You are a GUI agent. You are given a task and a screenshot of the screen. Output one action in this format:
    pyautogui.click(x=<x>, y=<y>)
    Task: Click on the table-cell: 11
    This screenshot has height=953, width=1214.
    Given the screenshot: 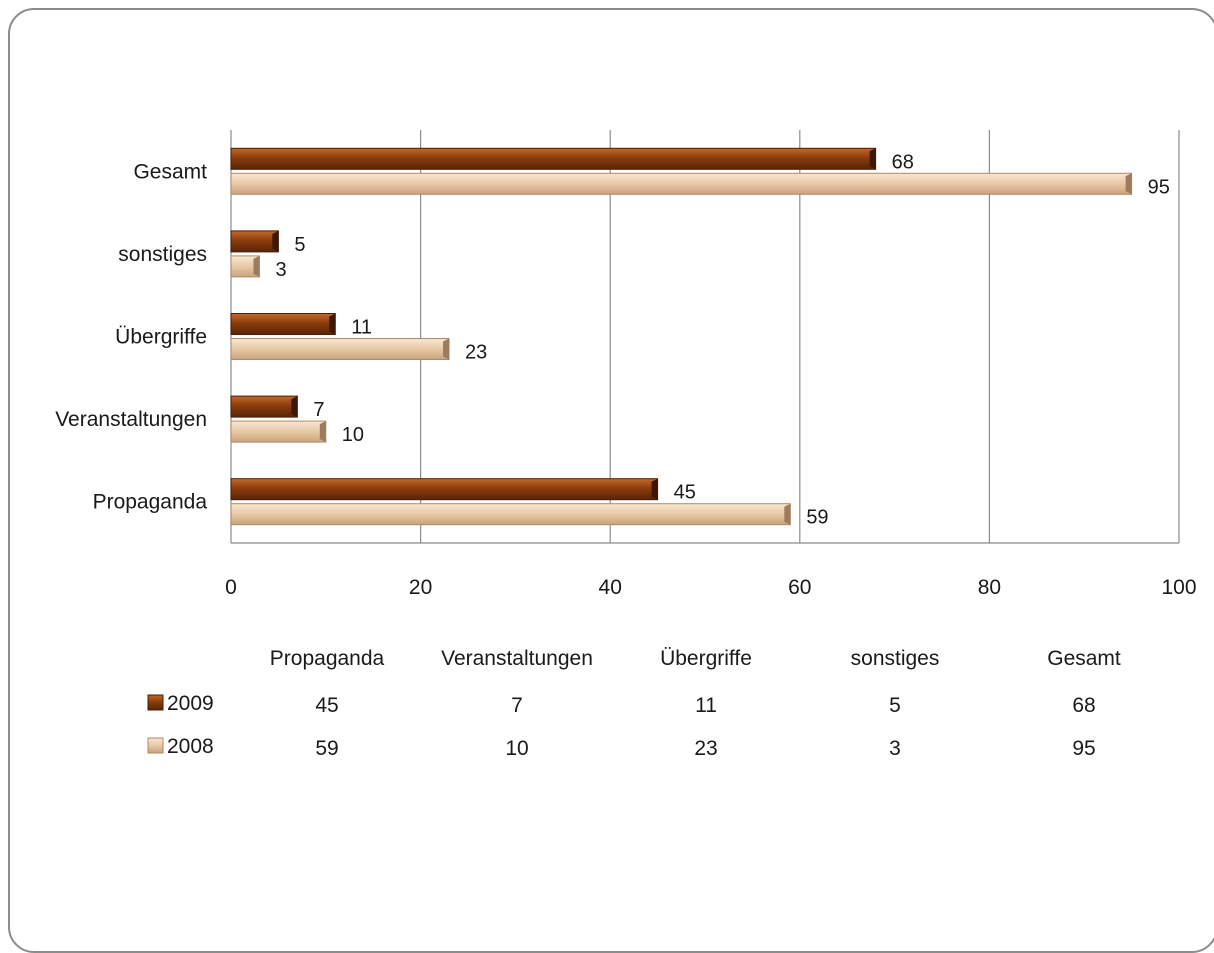 What is the action you would take?
    pyautogui.click(x=706, y=705)
    